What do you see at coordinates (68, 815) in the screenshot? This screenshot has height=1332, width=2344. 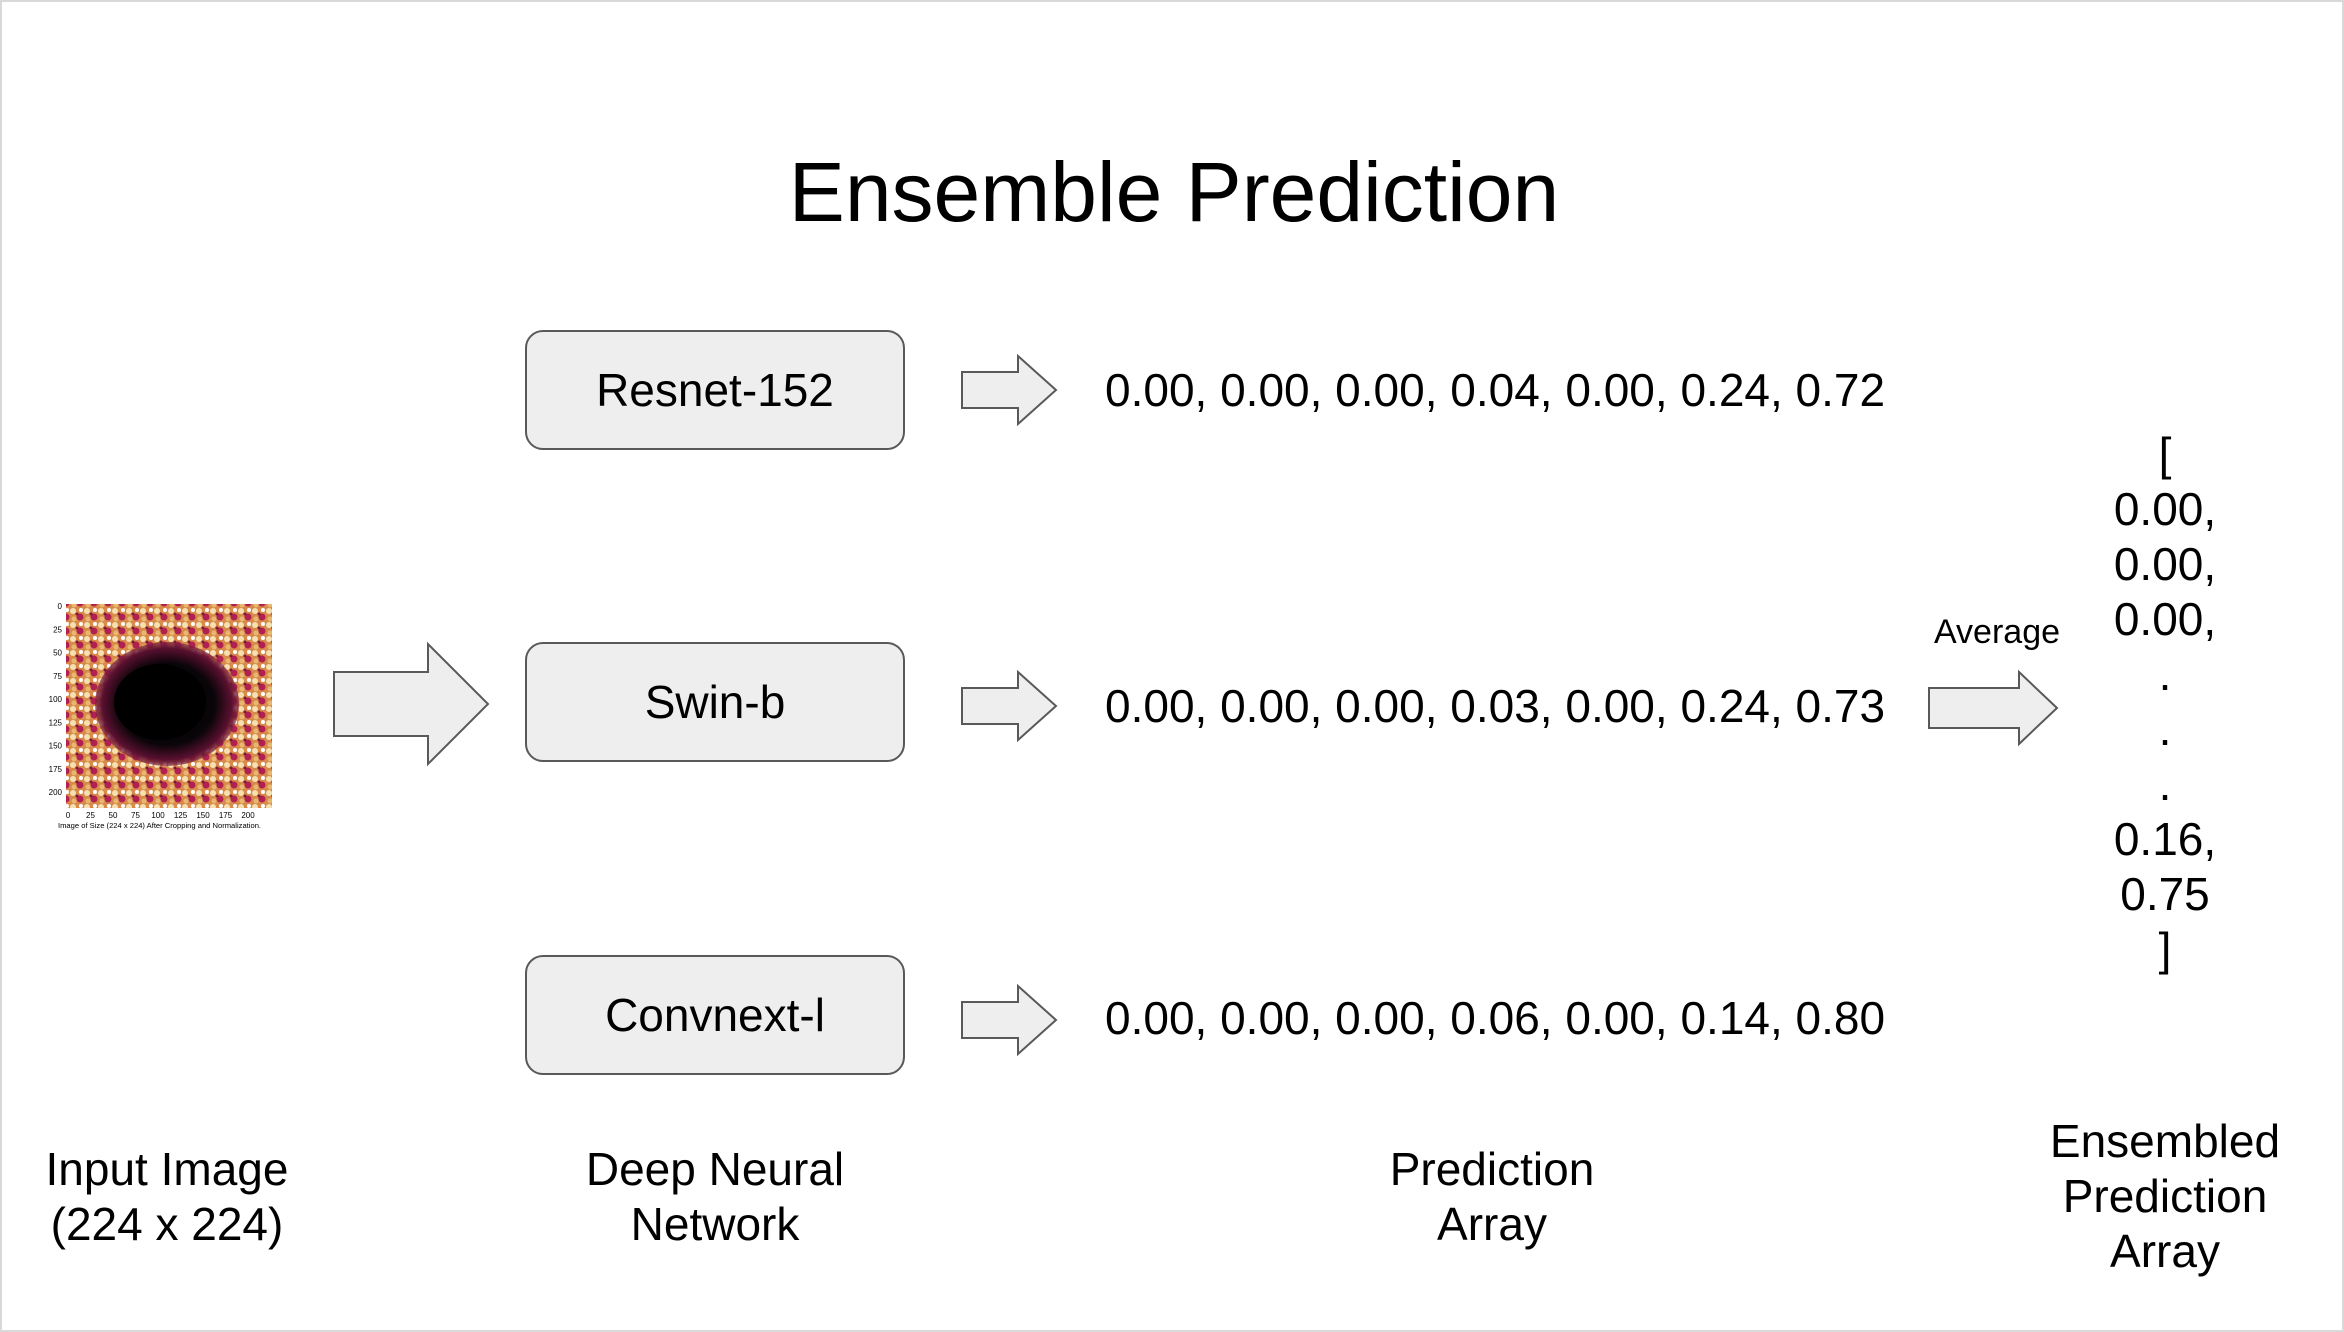 I see `image-x-tick-label: 0` at bounding box center [68, 815].